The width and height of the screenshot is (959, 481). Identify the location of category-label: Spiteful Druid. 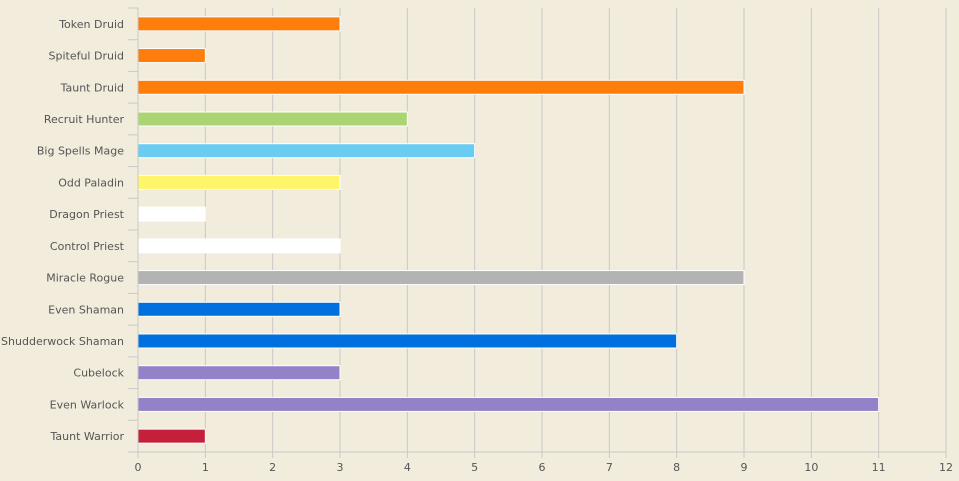
(86, 56).